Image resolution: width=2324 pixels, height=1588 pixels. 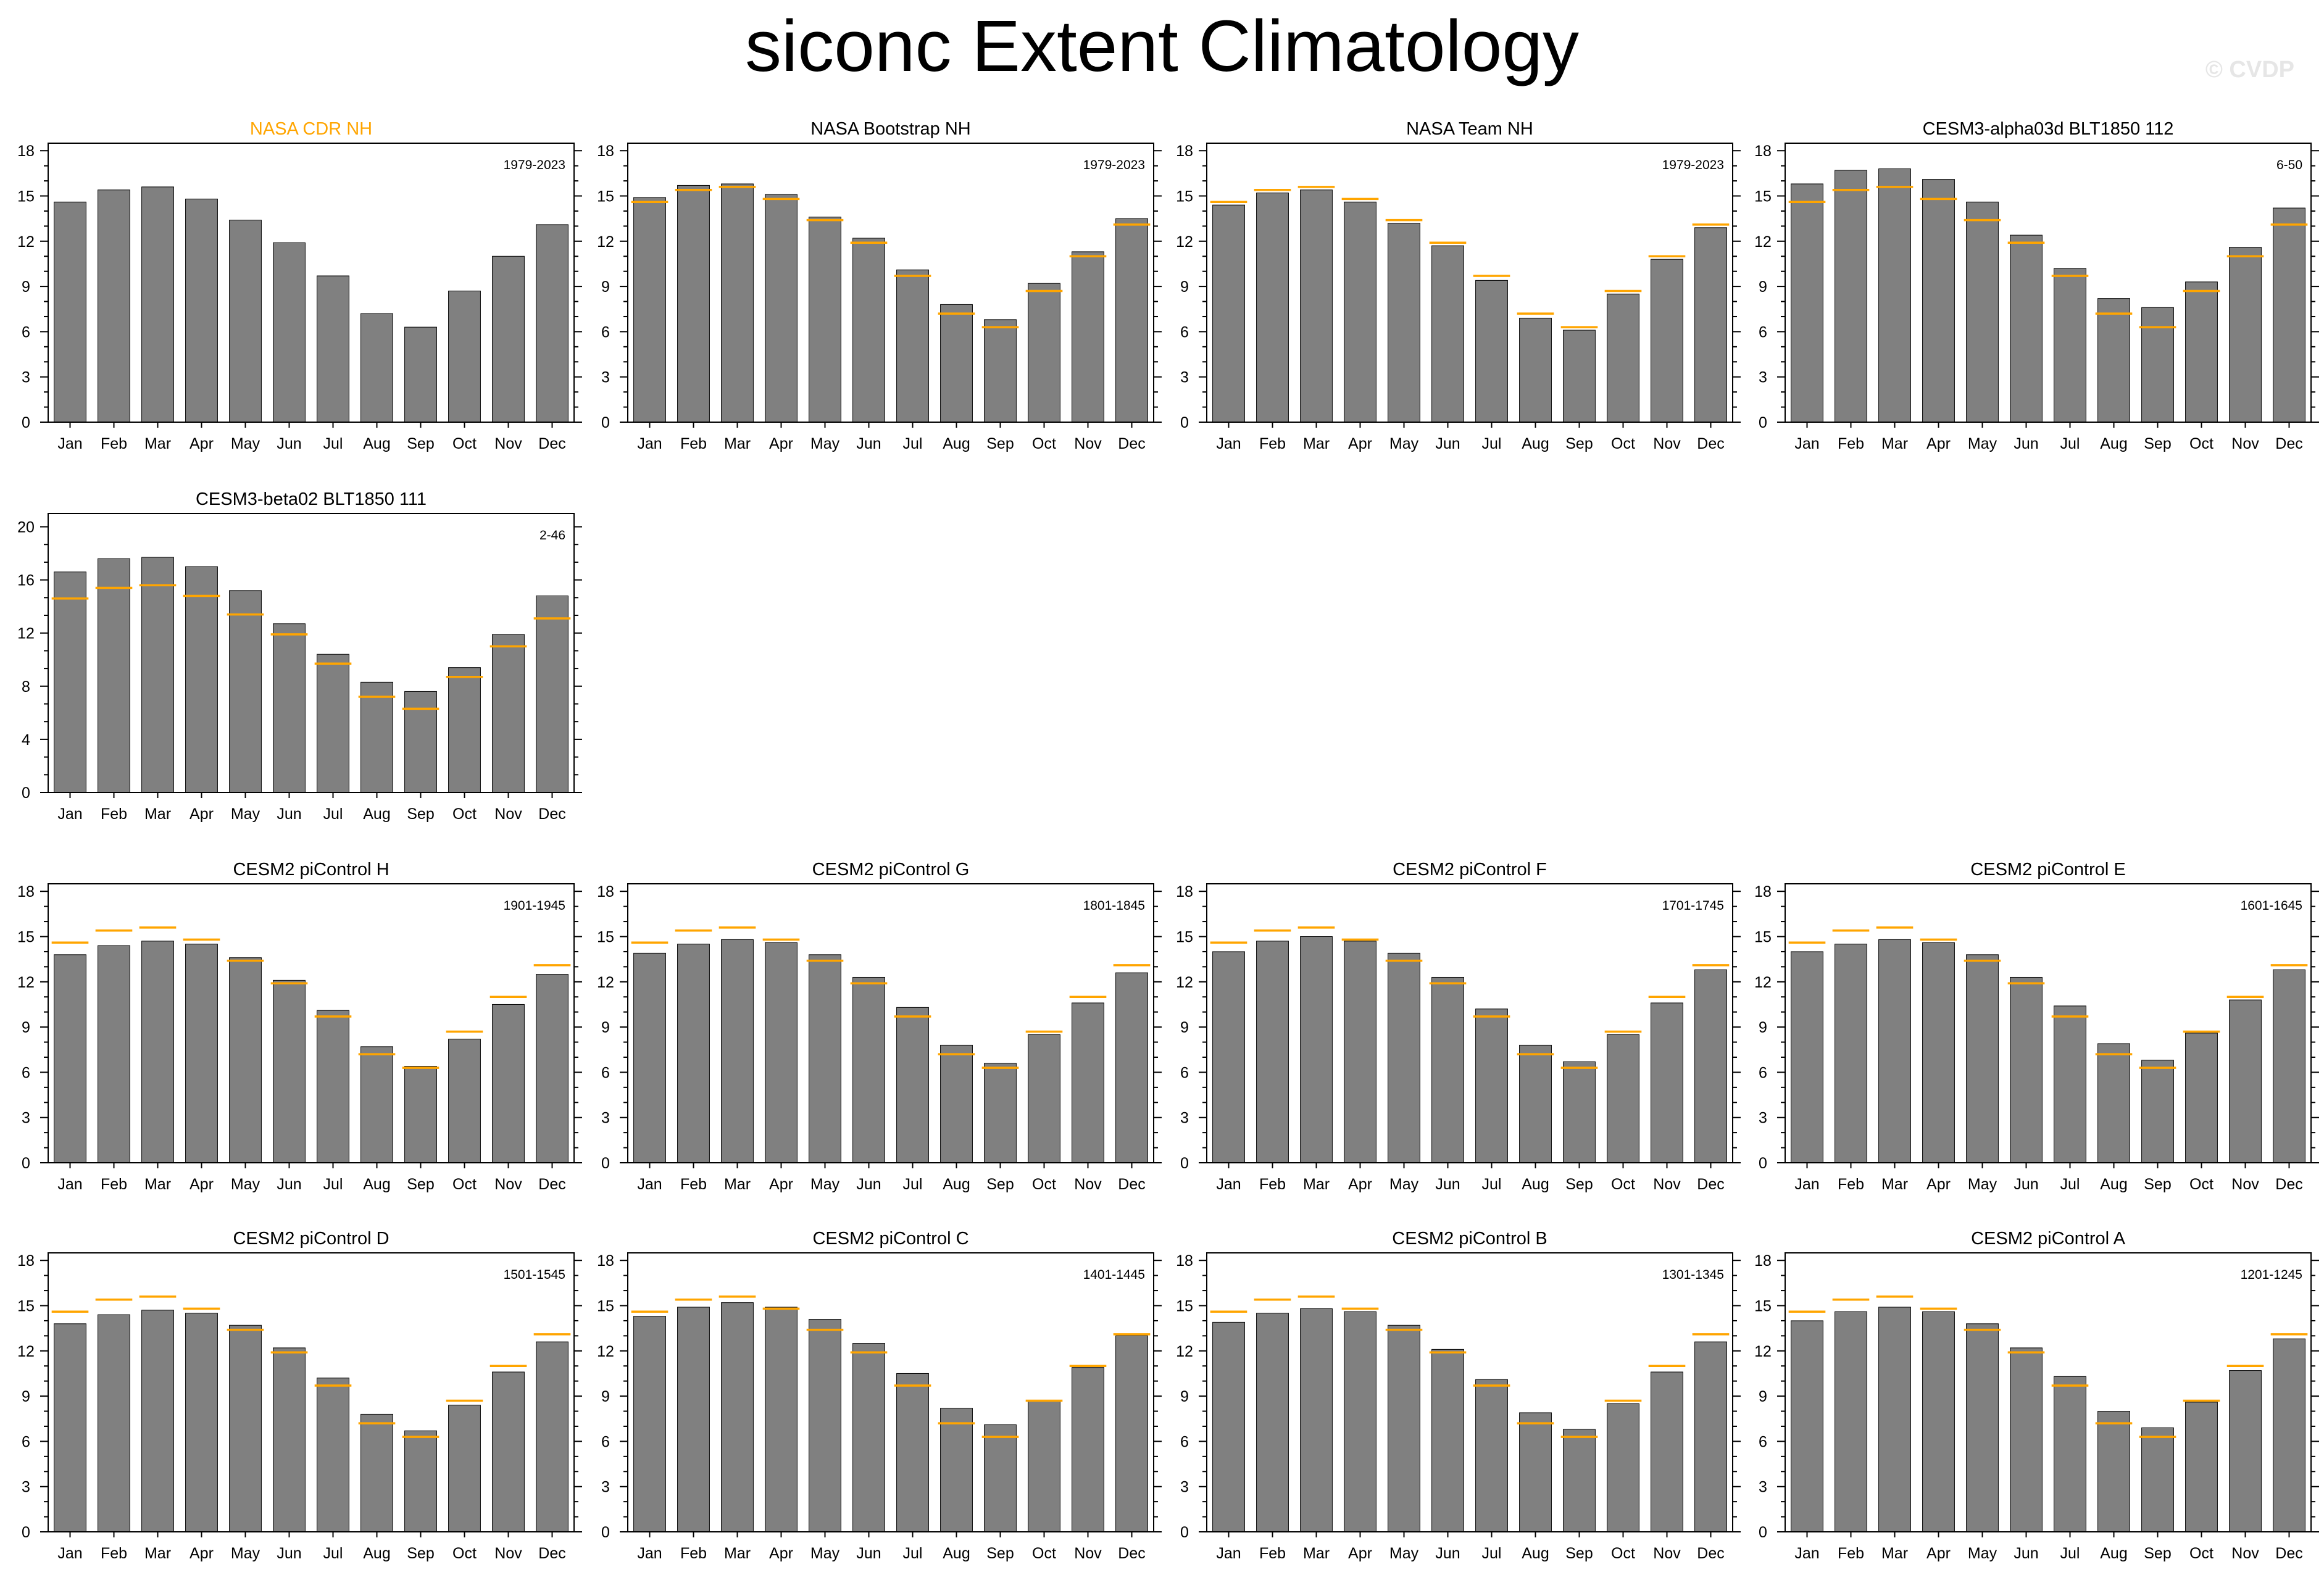 What do you see at coordinates (1316, 443) in the screenshot?
I see `x-tick-label: Mar` at bounding box center [1316, 443].